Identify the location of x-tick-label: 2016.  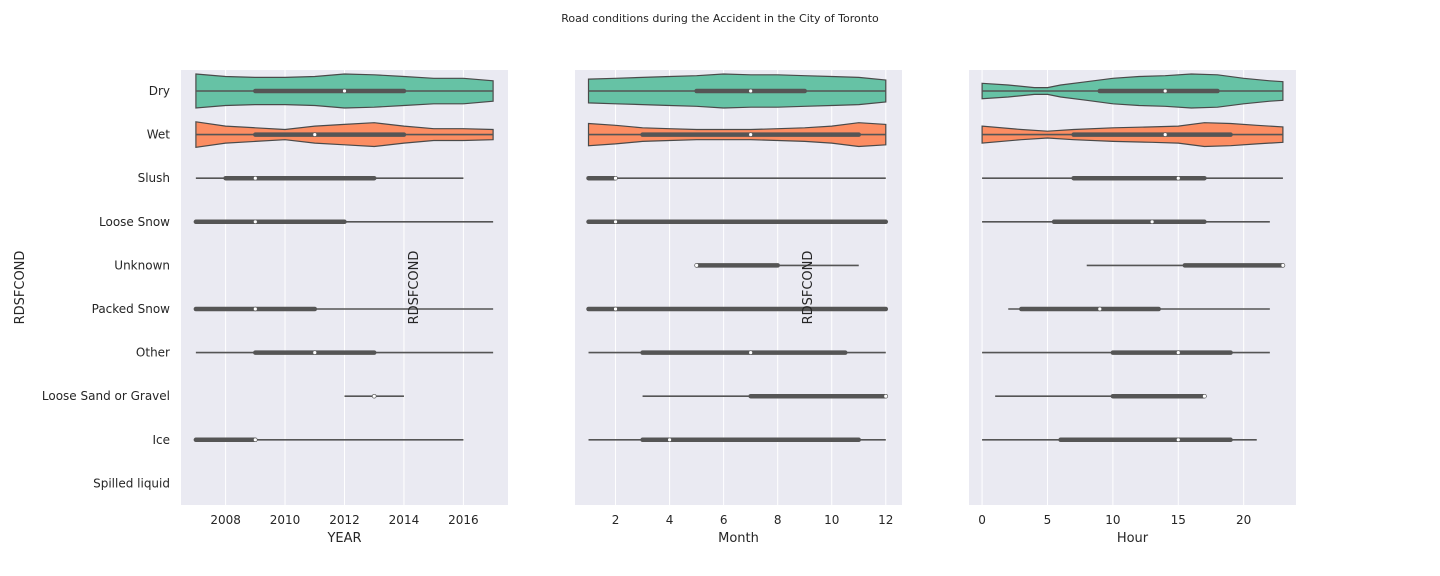
(463, 520).